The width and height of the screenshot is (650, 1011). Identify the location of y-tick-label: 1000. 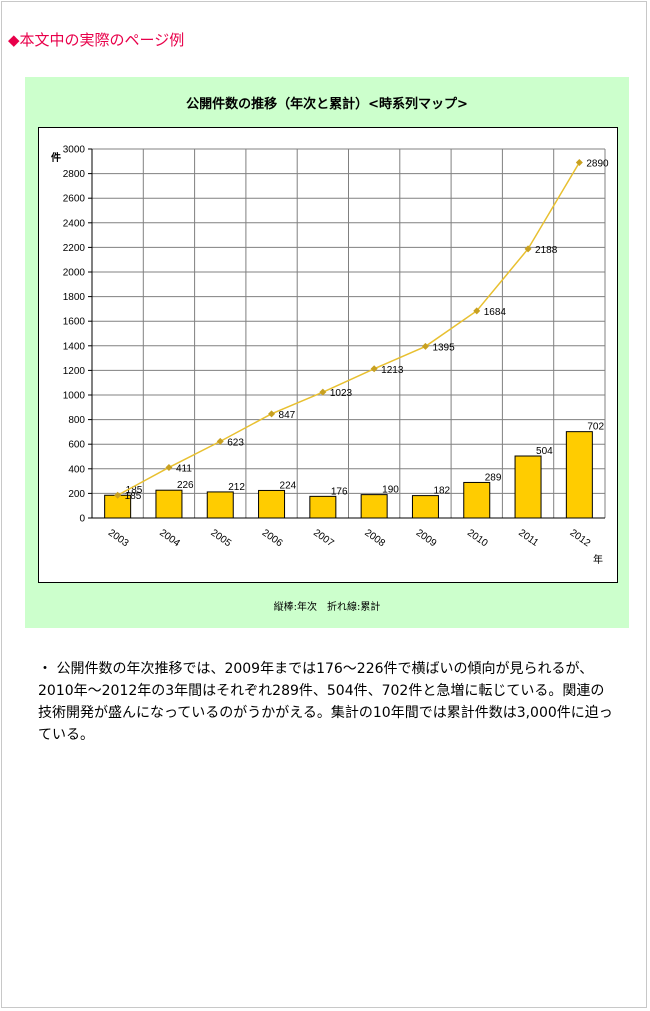
(74, 396).